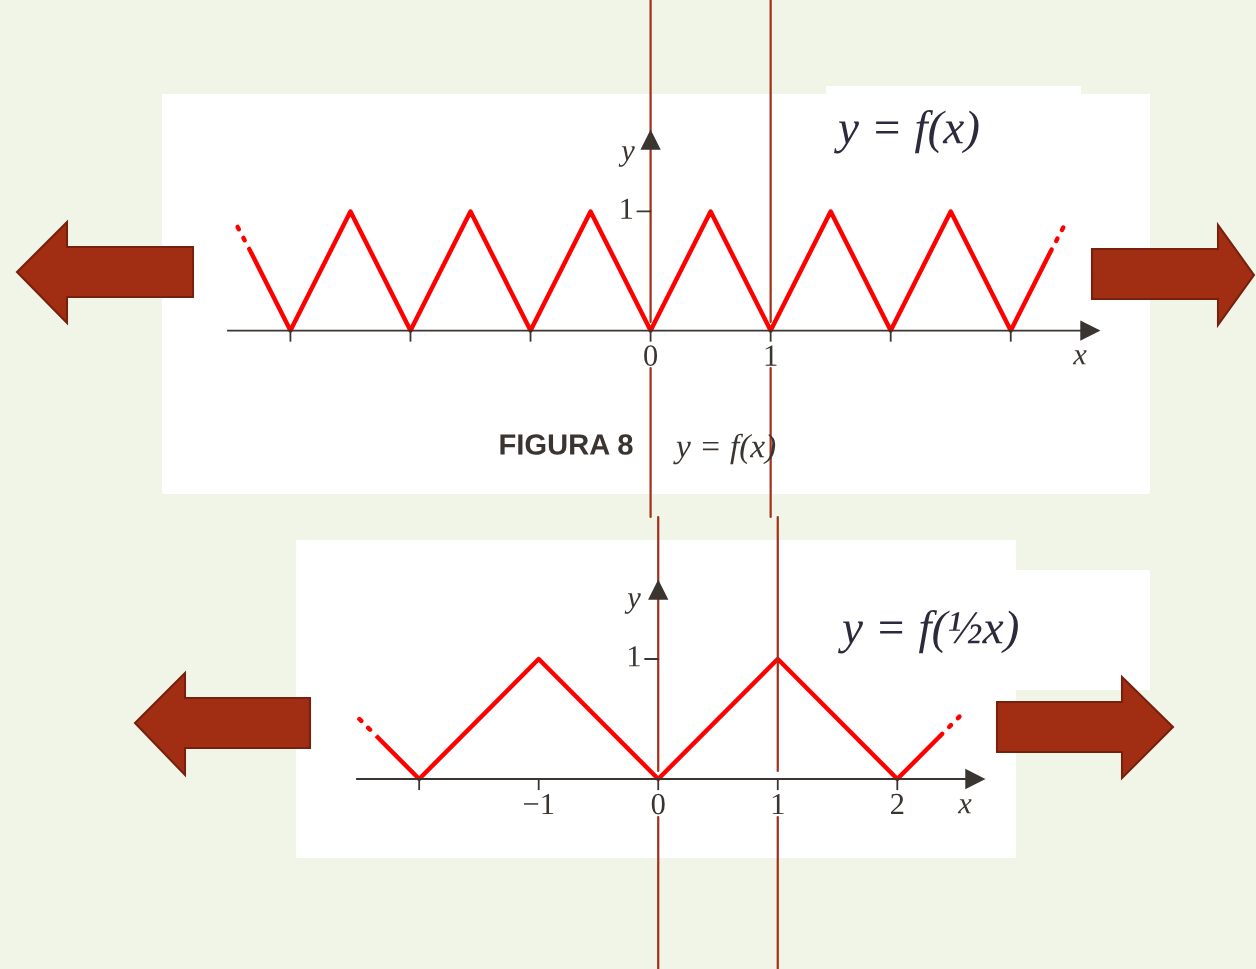 Image resolution: width=1256 pixels, height=969 pixels. What do you see at coordinates (778, 804) in the screenshot?
I see `x-tick-label: 1` at bounding box center [778, 804].